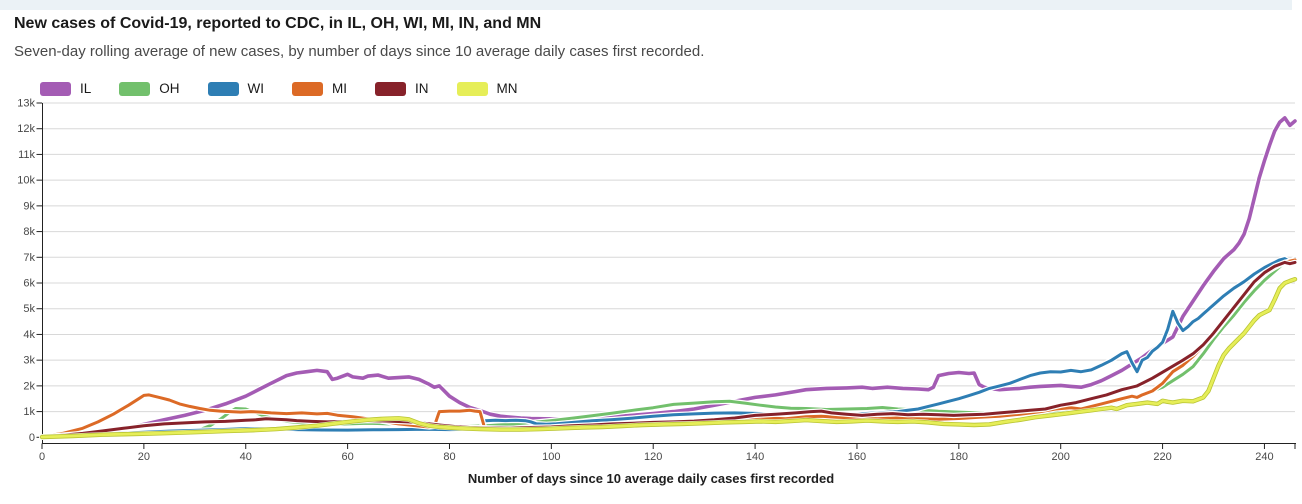 This screenshot has height=504, width=1302. I want to click on legend-label: OH, so click(169, 88).